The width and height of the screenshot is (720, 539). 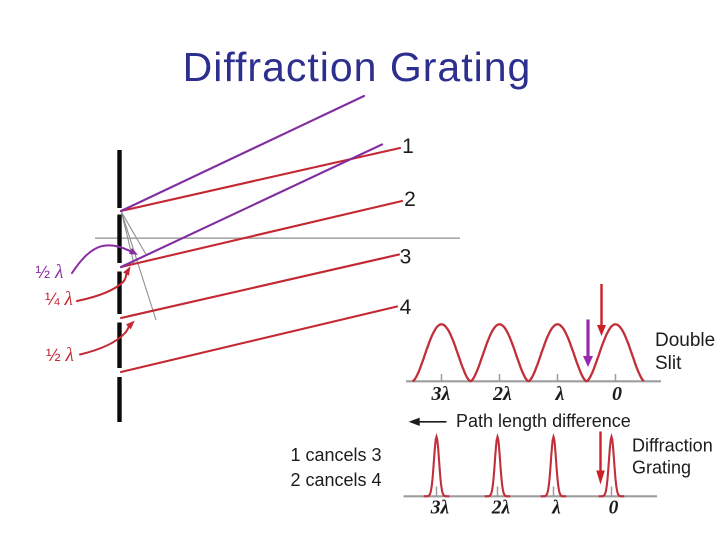 What do you see at coordinates (357, 67) in the screenshot?
I see `svg-text: Diffraction Grating` at bounding box center [357, 67].